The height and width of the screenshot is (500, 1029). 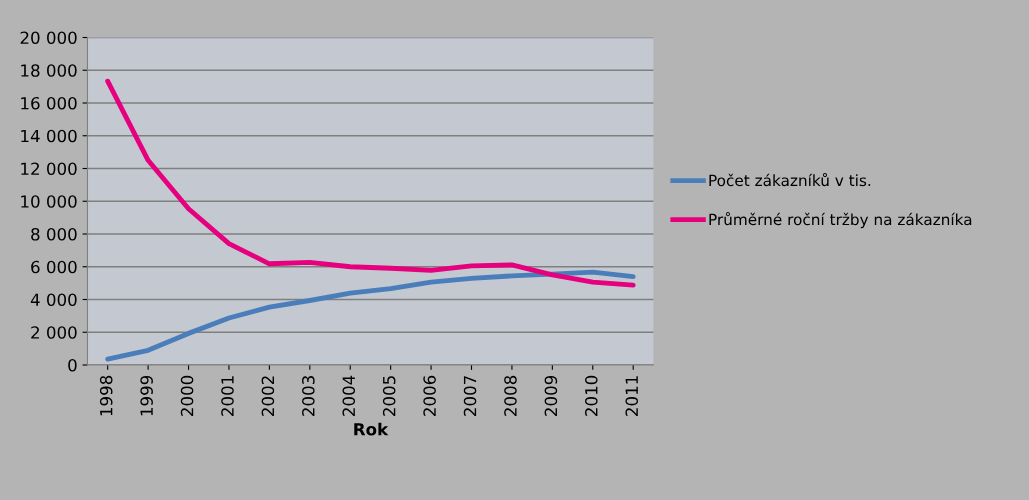 I want to click on x-tick-label: 2006, so click(x=429, y=395).